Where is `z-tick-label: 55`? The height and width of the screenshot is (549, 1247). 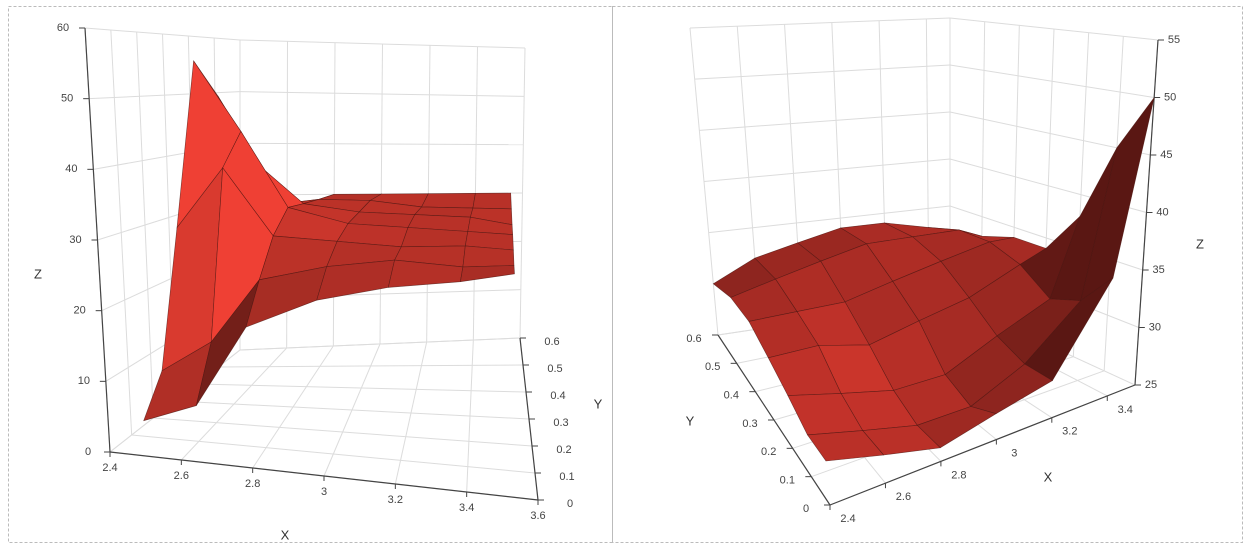 z-tick-label: 55 is located at coordinates (1174, 40).